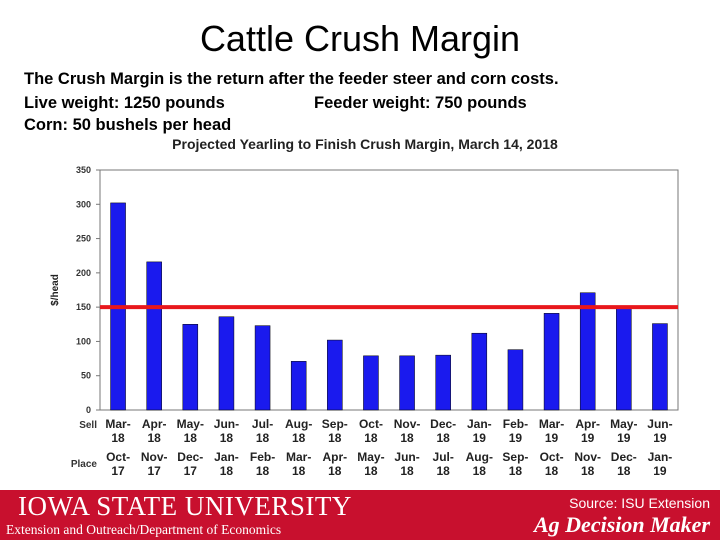  What do you see at coordinates (443, 457) in the screenshot?
I see `place-tick-label: Jul-` at bounding box center [443, 457].